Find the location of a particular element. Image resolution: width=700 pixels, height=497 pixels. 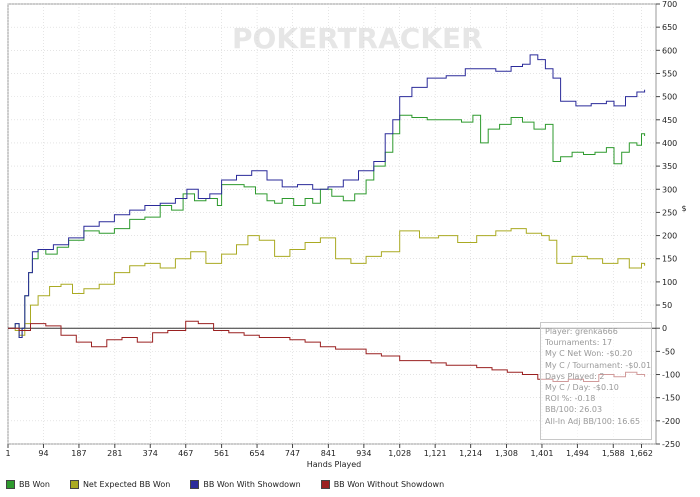

y-tick-label: 250 is located at coordinates (669, 212).